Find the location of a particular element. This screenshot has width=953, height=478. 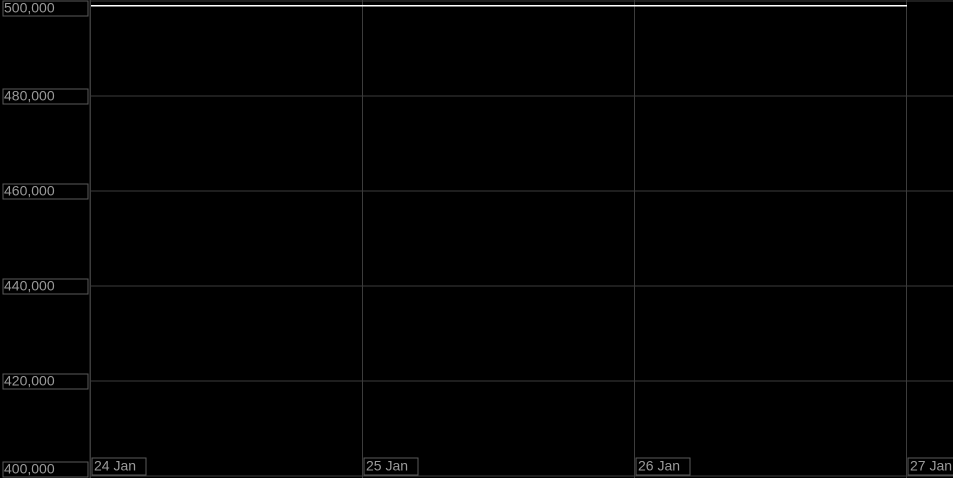

y-tick-label: 500,000 is located at coordinates (29, 8).